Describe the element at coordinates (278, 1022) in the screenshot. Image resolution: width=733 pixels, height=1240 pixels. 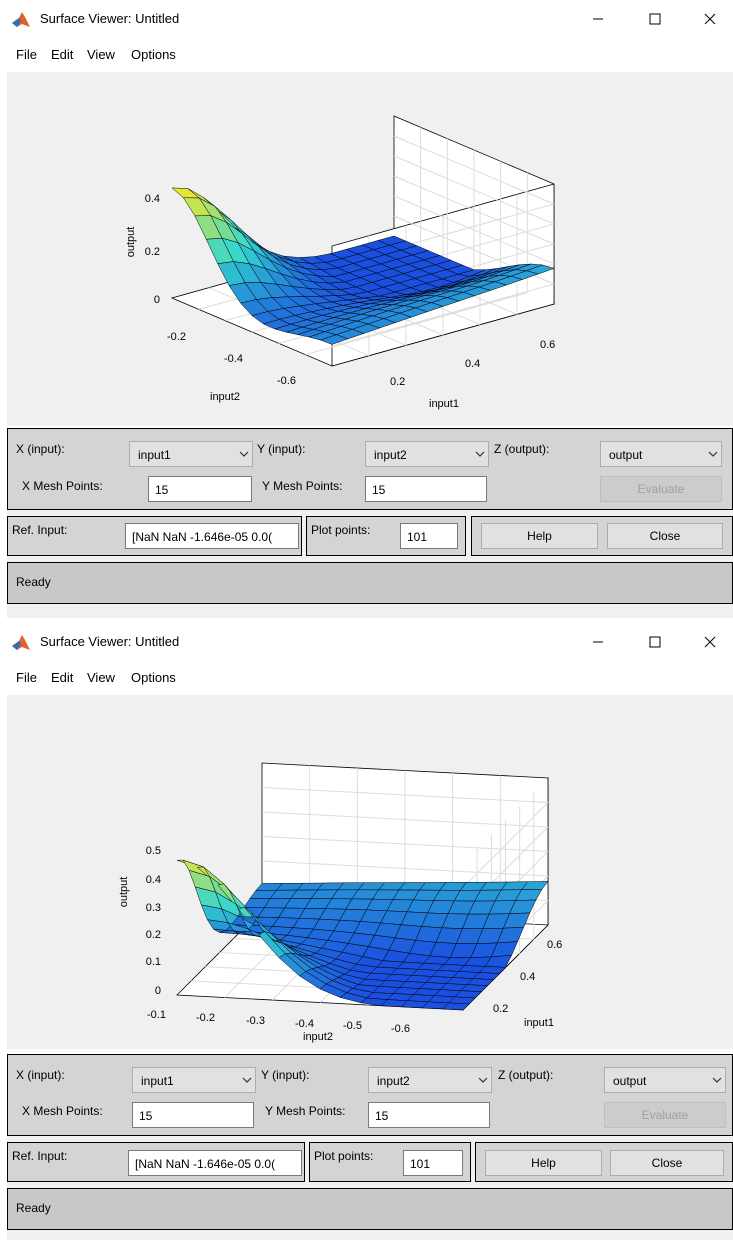
I see `y-tick-labels: -0.1 -0.2 -0.3 -0.4 -0.5 -0.6` at that location.